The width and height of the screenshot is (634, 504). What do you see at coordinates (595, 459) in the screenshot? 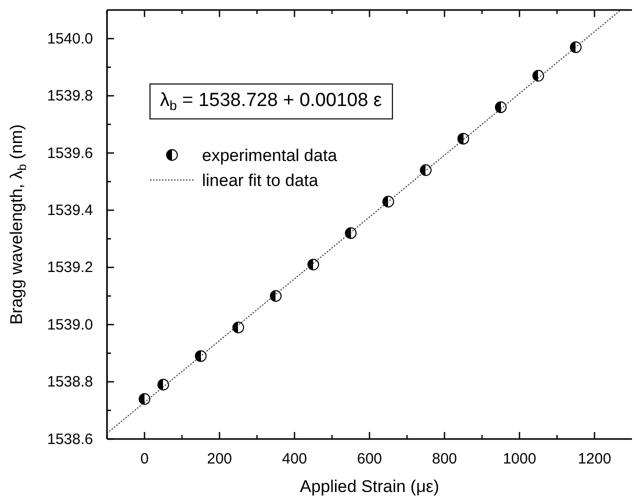
I see `x-tick-label: 1200` at bounding box center [595, 459].